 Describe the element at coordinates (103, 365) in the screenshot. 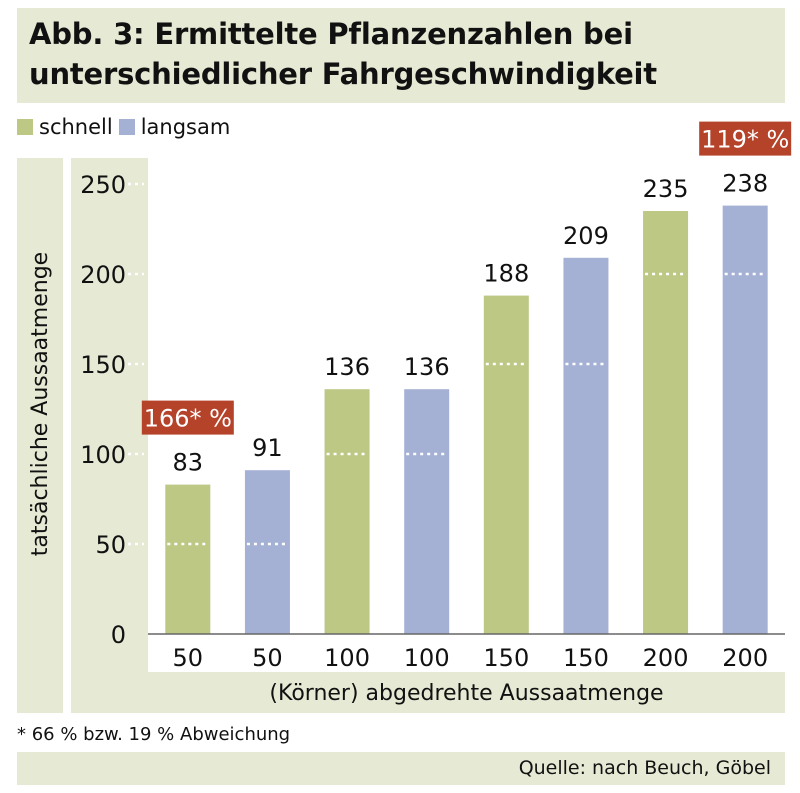

I see `y-tick-label: 150` at that location.